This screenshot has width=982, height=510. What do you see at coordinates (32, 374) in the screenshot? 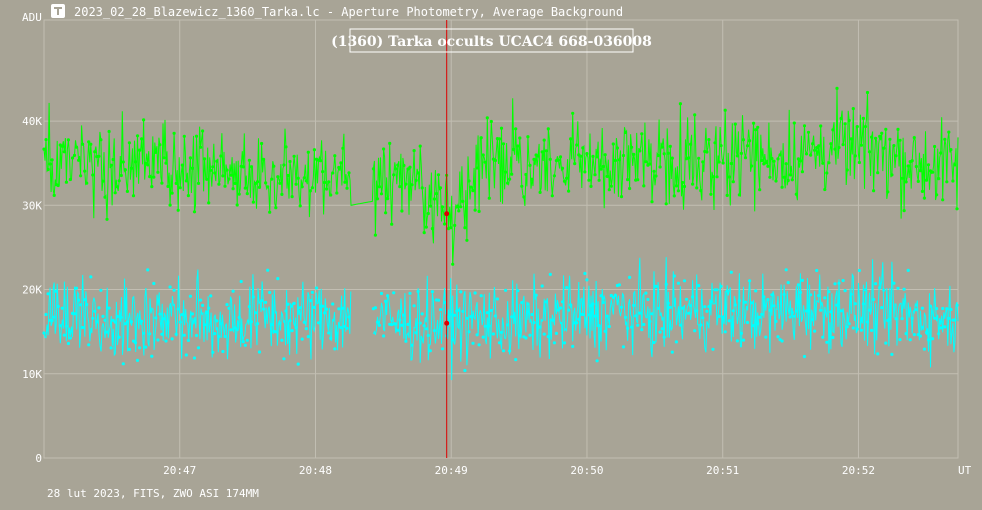
I see `y-tick-label: 10K` at bounding box center [32, 374].